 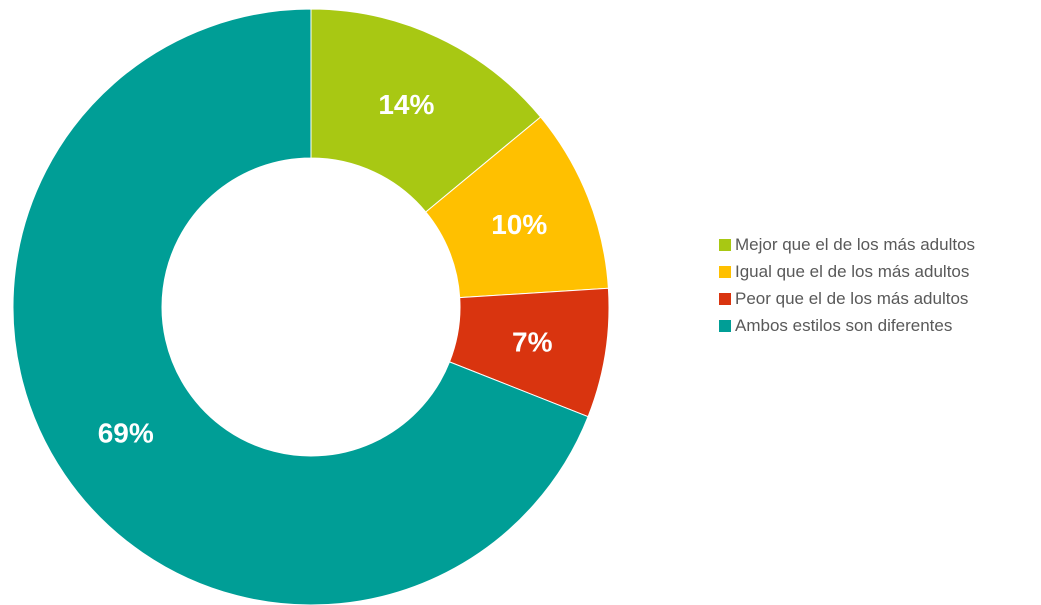 I want to click on slice-label-diferentes: 69%, so click(x=126, y=432).